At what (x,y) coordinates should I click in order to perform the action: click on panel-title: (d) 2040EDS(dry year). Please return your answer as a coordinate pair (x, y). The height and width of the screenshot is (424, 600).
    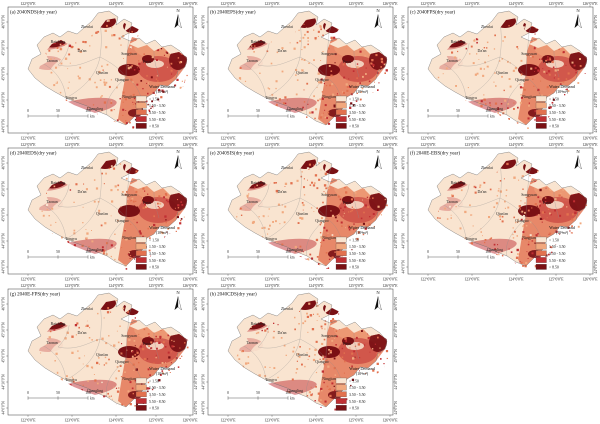
    Looking at the image, I should click on (33, 154).